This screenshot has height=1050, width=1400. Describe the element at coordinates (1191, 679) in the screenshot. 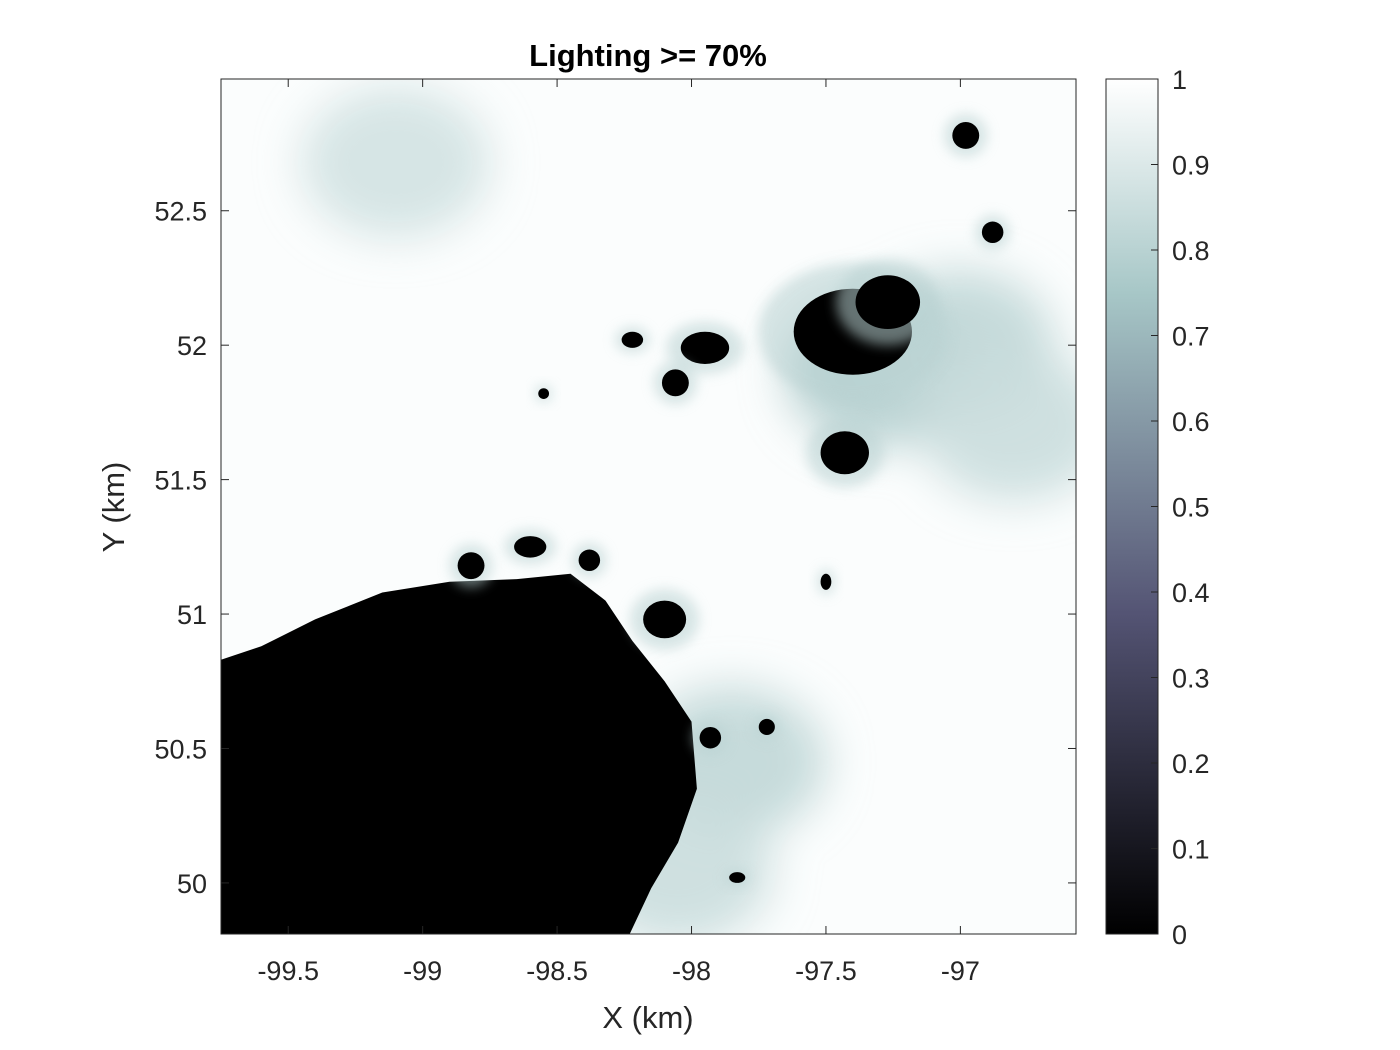

I see `colorbar-tick-label-3: 0.3` at that location.